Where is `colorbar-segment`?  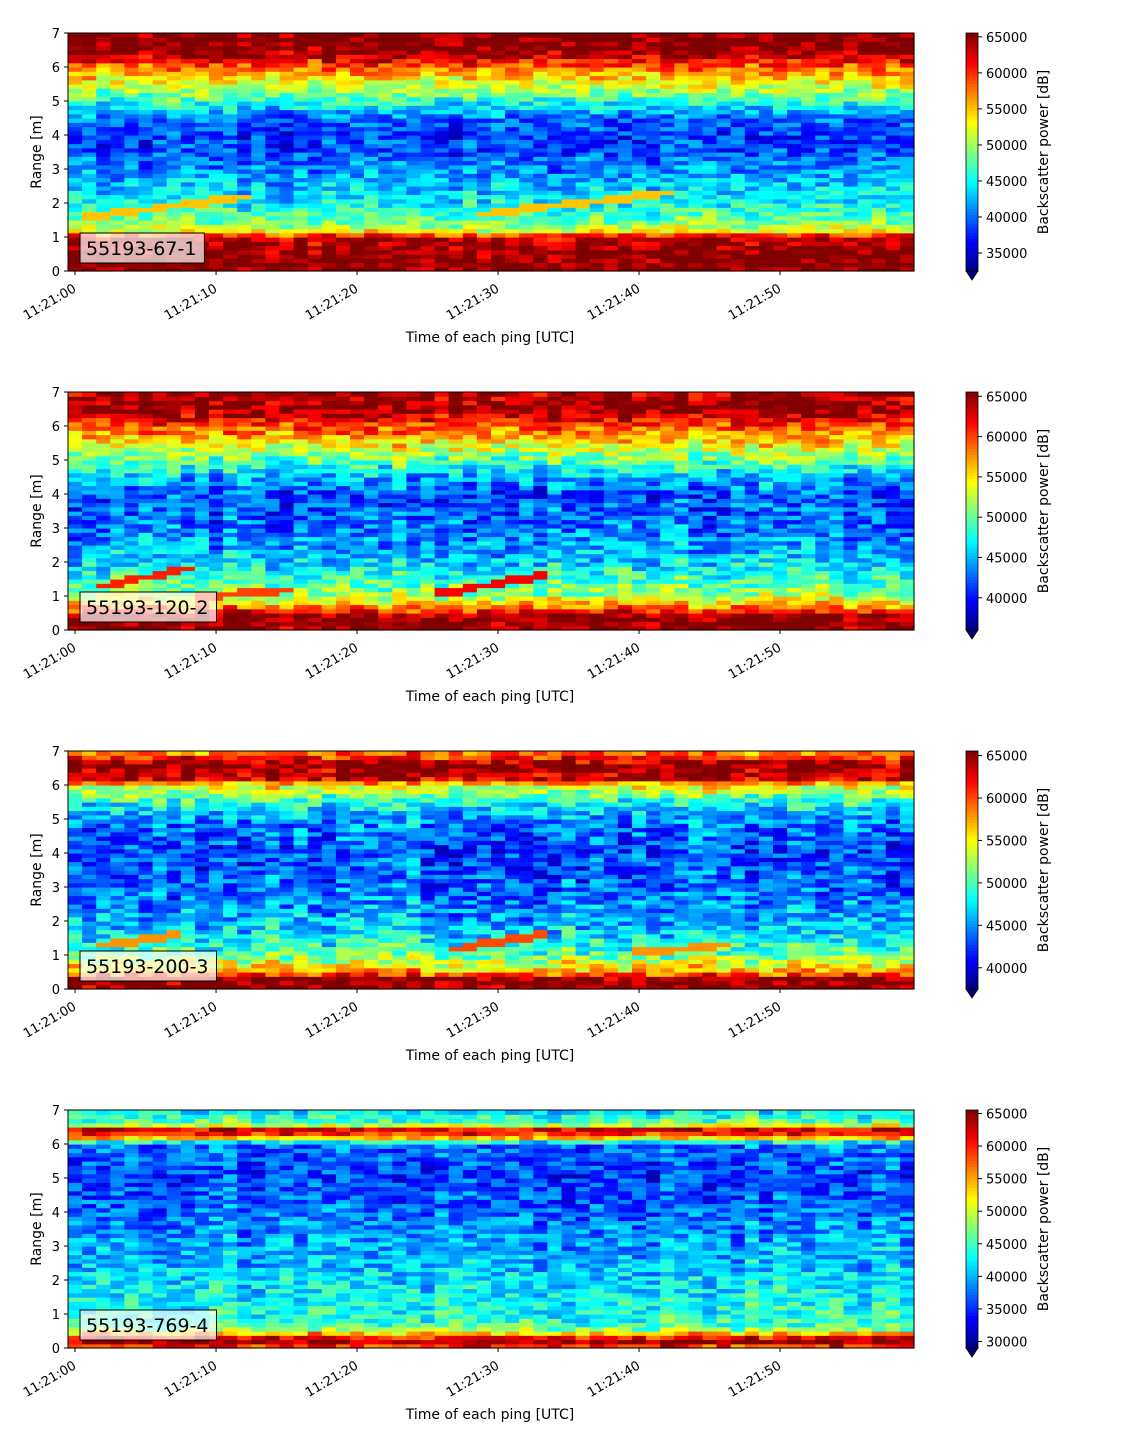
colorbar-segment is located at coordinates (972, 234).